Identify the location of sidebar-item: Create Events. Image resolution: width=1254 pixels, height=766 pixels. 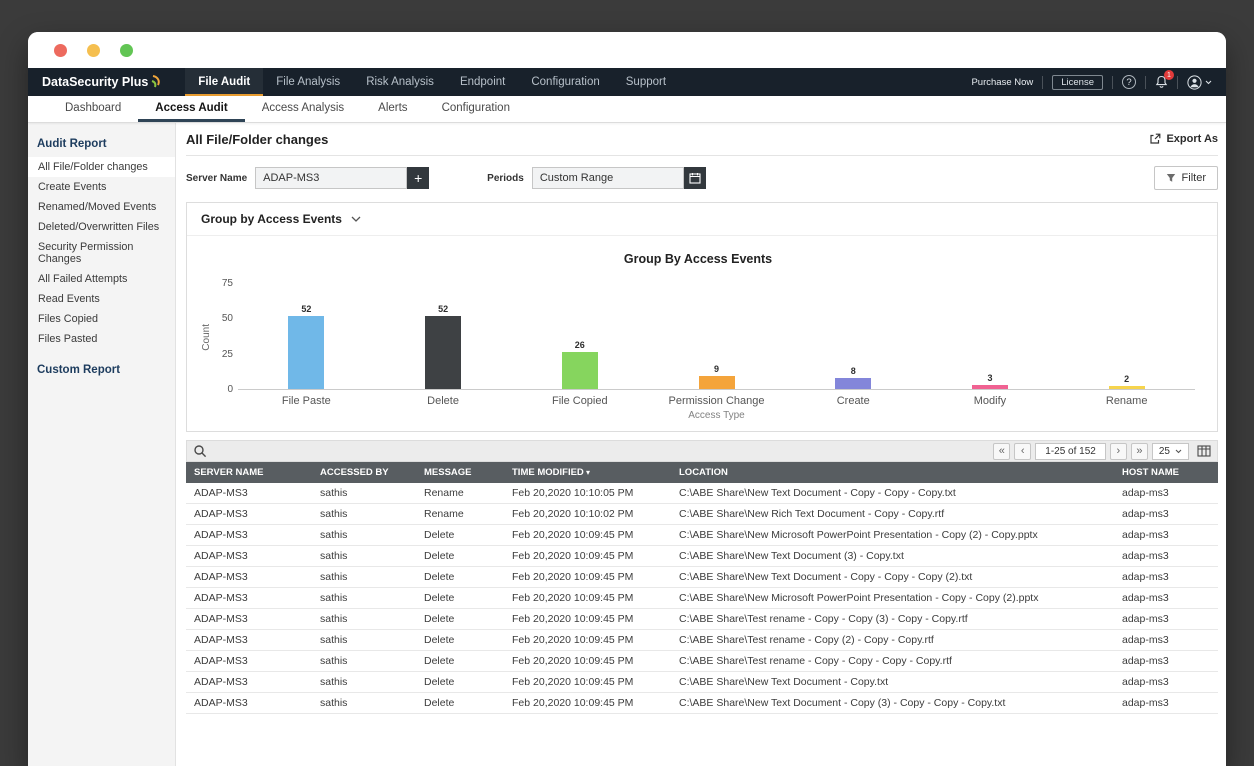
(101, 187).